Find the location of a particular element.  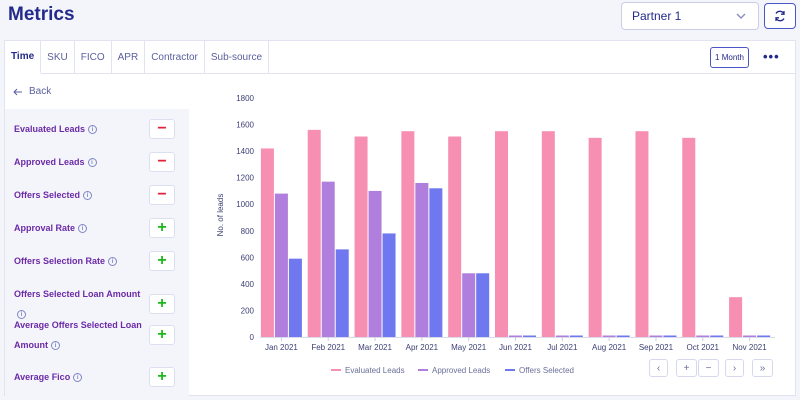

tab-time: Time is located at coordinates (23, 57).